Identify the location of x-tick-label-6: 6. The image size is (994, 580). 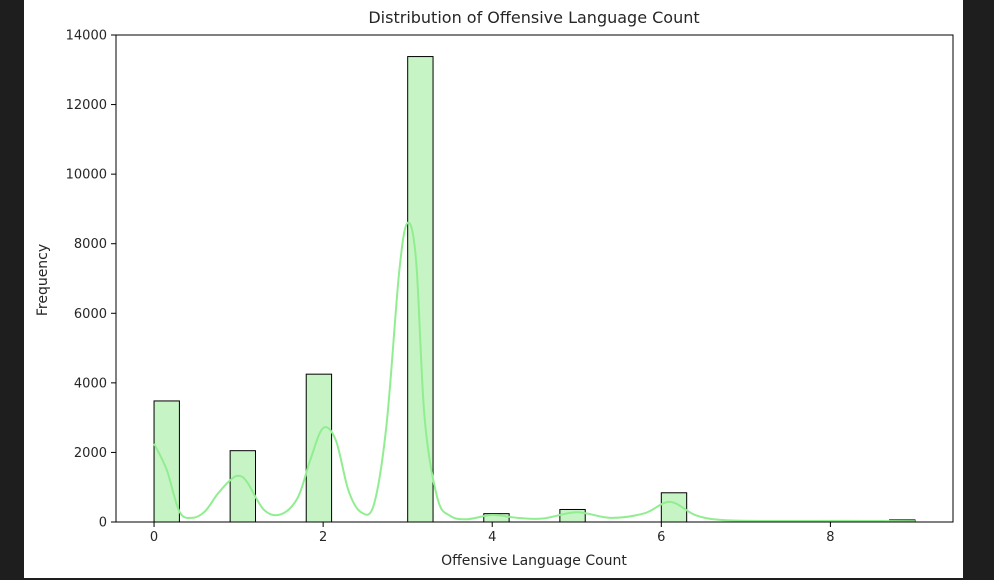
(661, 537).